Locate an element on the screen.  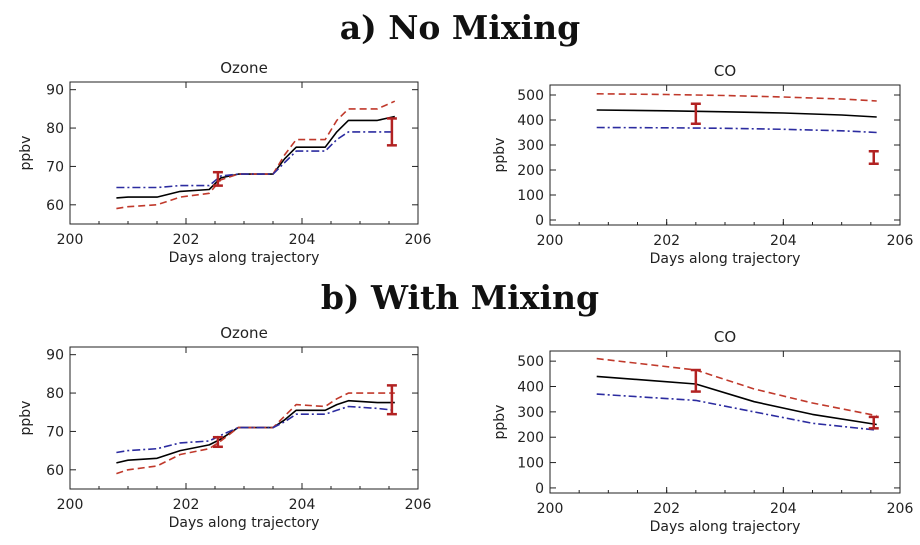
chart-2-ytick-label: 300 is located at coordinates (530, 146).